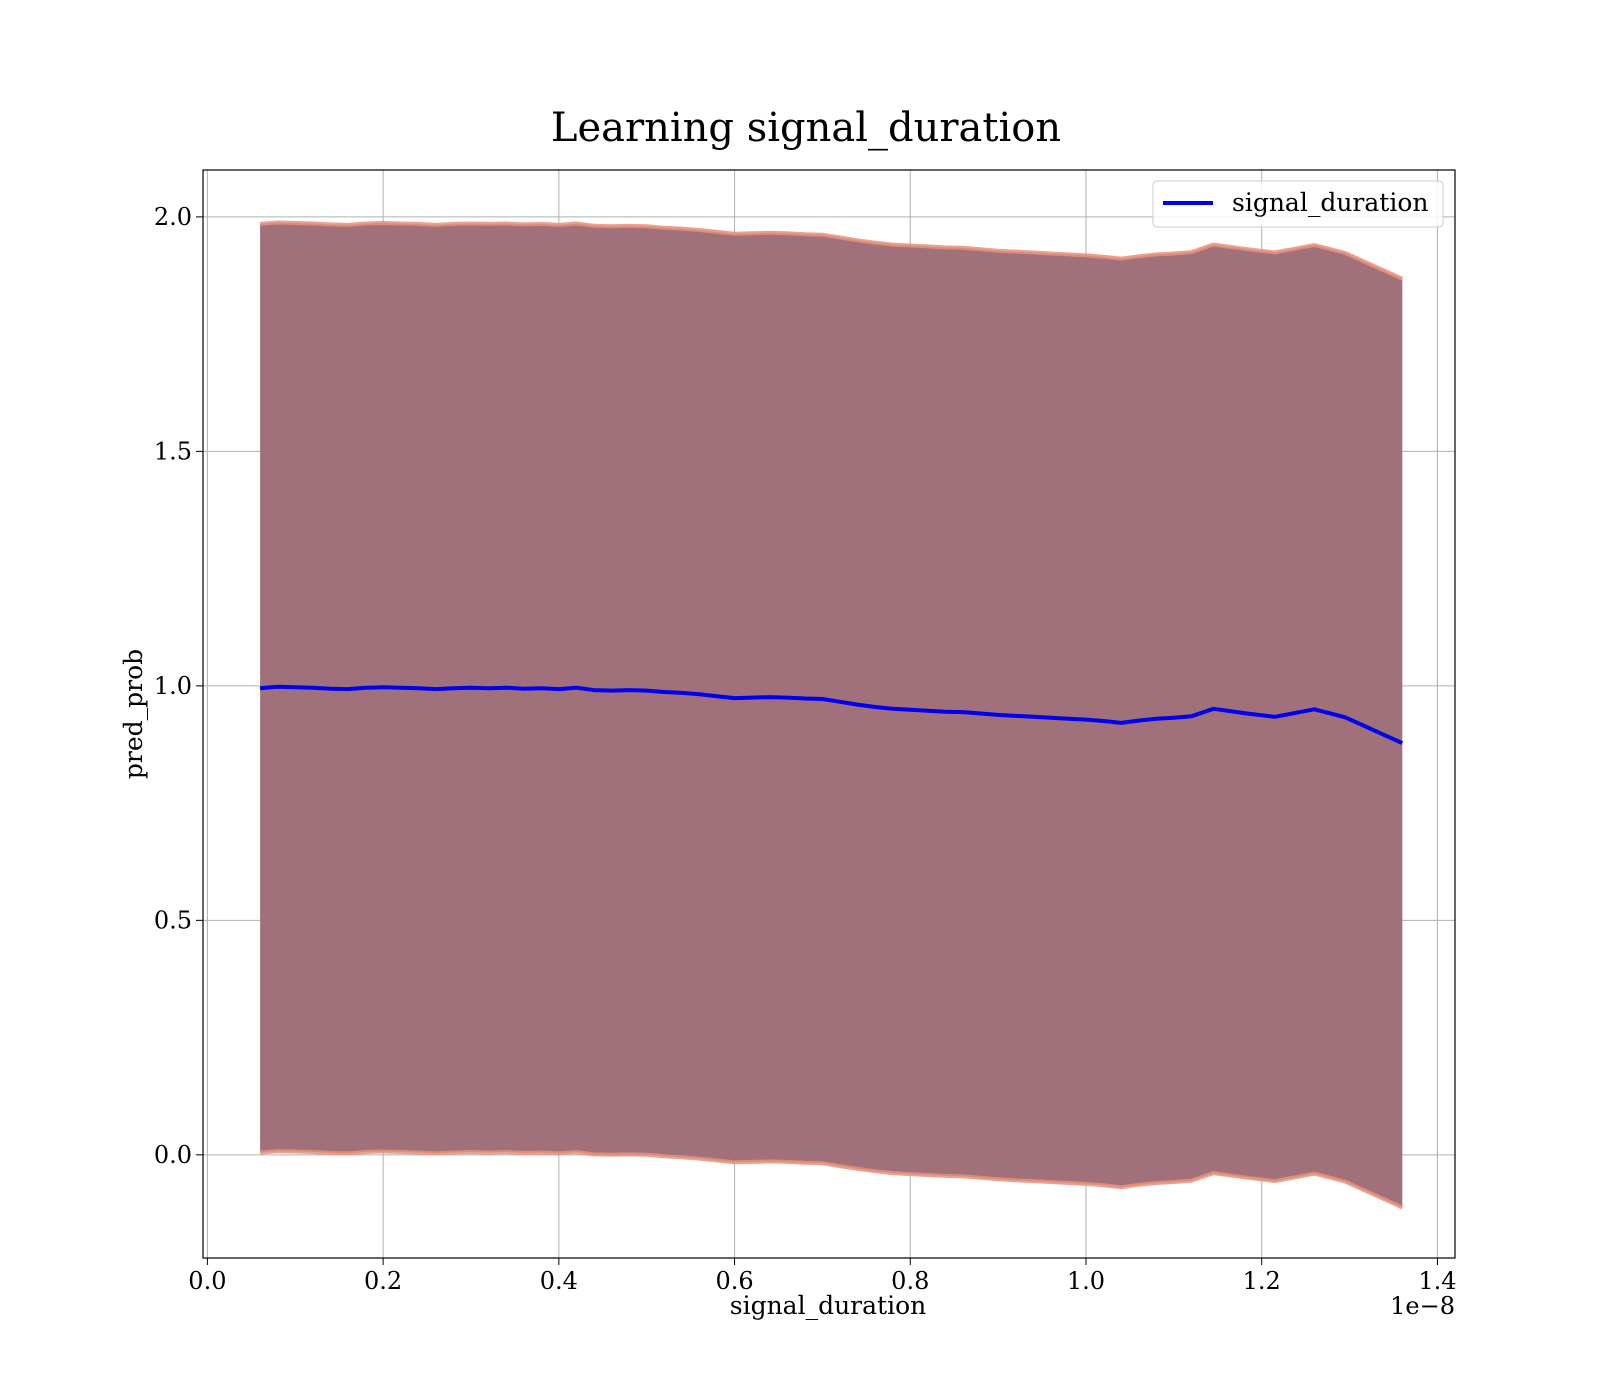  What do you see at coordinates (822, 1276) in the screenshot?
I see `x-axis-ticks: 0.0 0.2 0.4 0.6 0.8 1.0 1.2 1.4` at bounding box center [822, 1276].